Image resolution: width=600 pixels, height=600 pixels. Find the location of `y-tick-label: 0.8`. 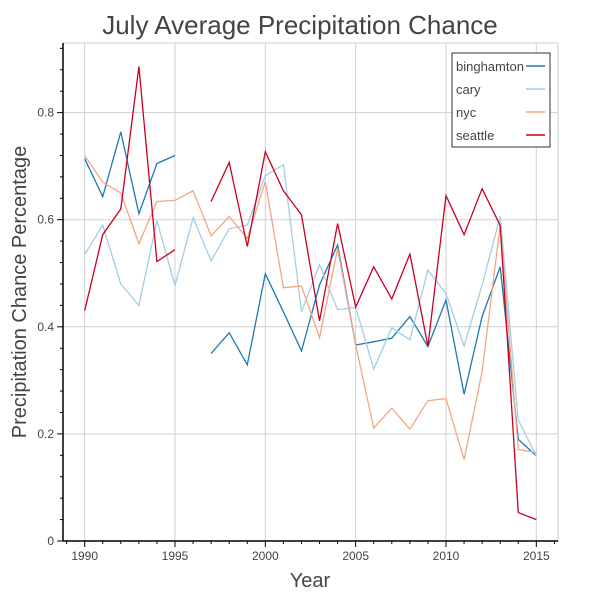

y-tick-label: 0.8 is located at coordinates (45, 113).